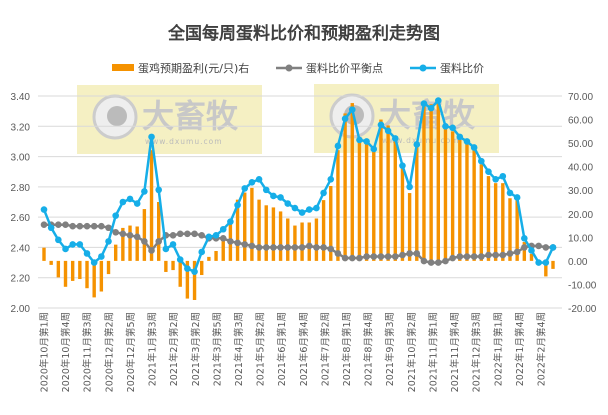  What do you see at coordinates (580, 121) in the screenshot?
I see `right-tick-label: 60.00` at bounding box center [580, 121].